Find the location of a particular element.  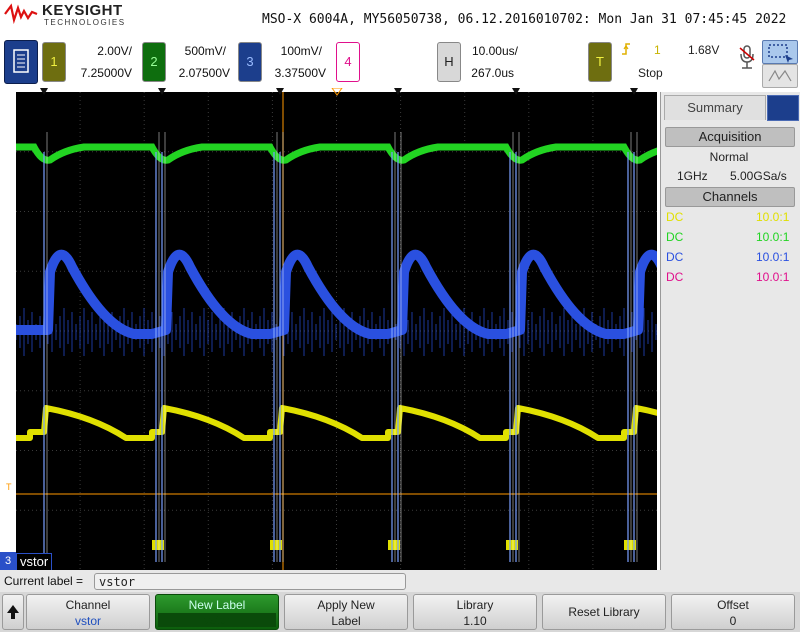

summary-panel is located at coordinates (730, 331).